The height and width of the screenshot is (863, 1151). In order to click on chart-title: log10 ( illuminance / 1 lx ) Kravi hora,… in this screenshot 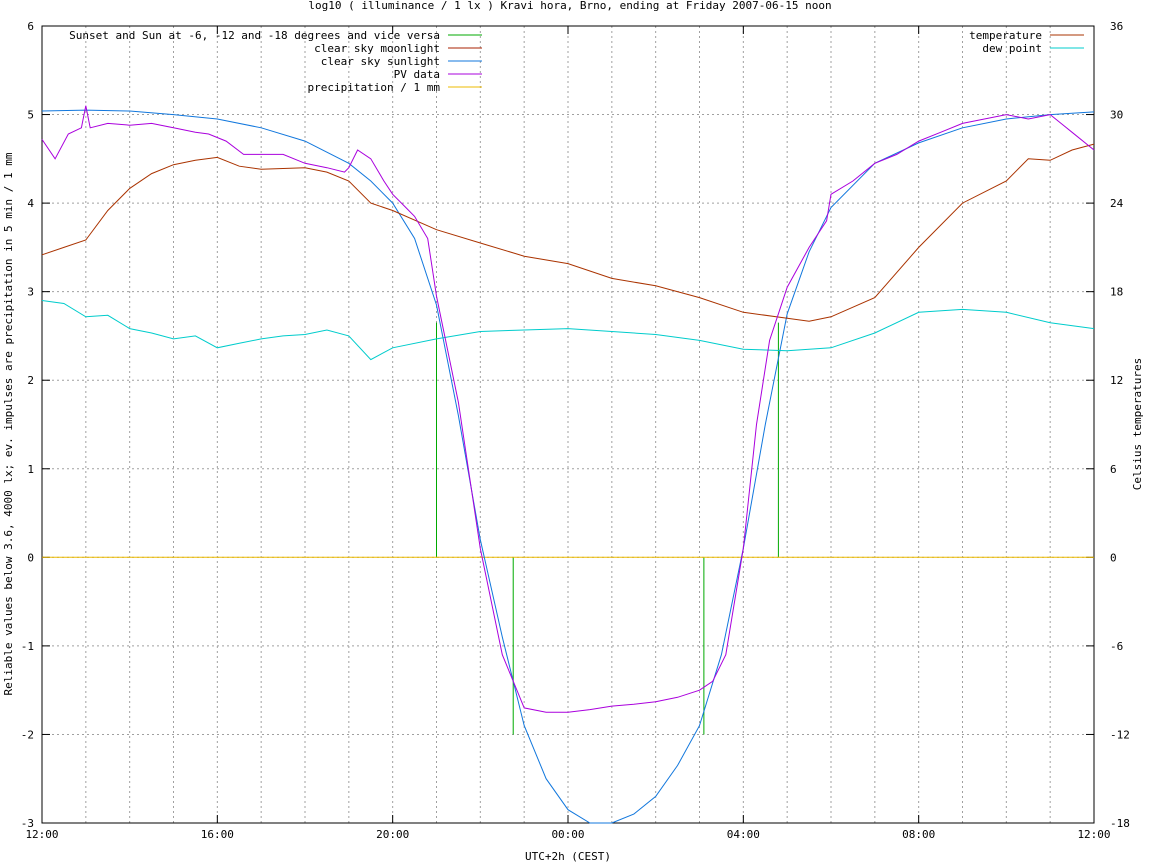, I will do `click(569, 6)`.